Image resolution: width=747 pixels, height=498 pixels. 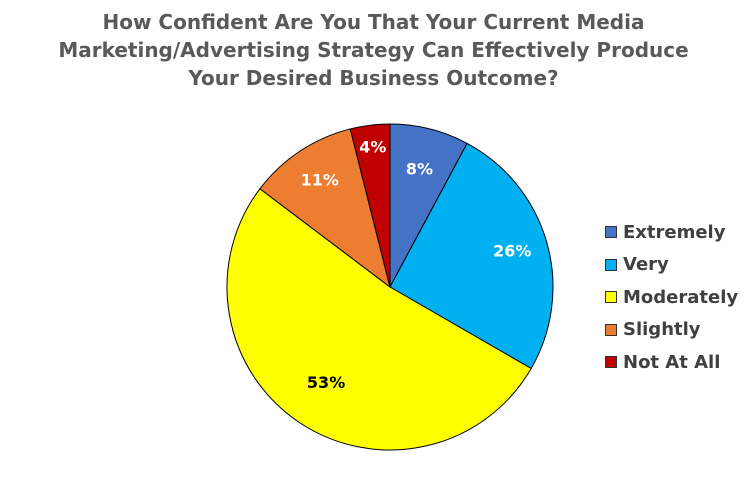 What do you see at coordinates (671, 265) in the screenshot?
I see `legend-item-very: Very` at bounding box center [671, 265].